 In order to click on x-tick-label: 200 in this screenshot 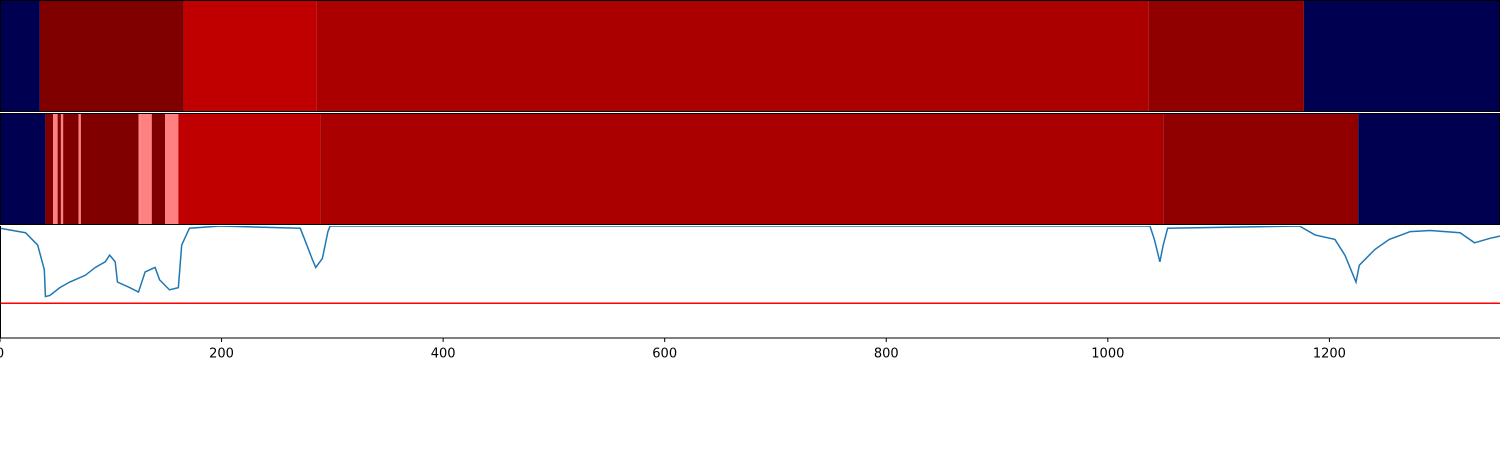, I will do `click(221, 354)`.